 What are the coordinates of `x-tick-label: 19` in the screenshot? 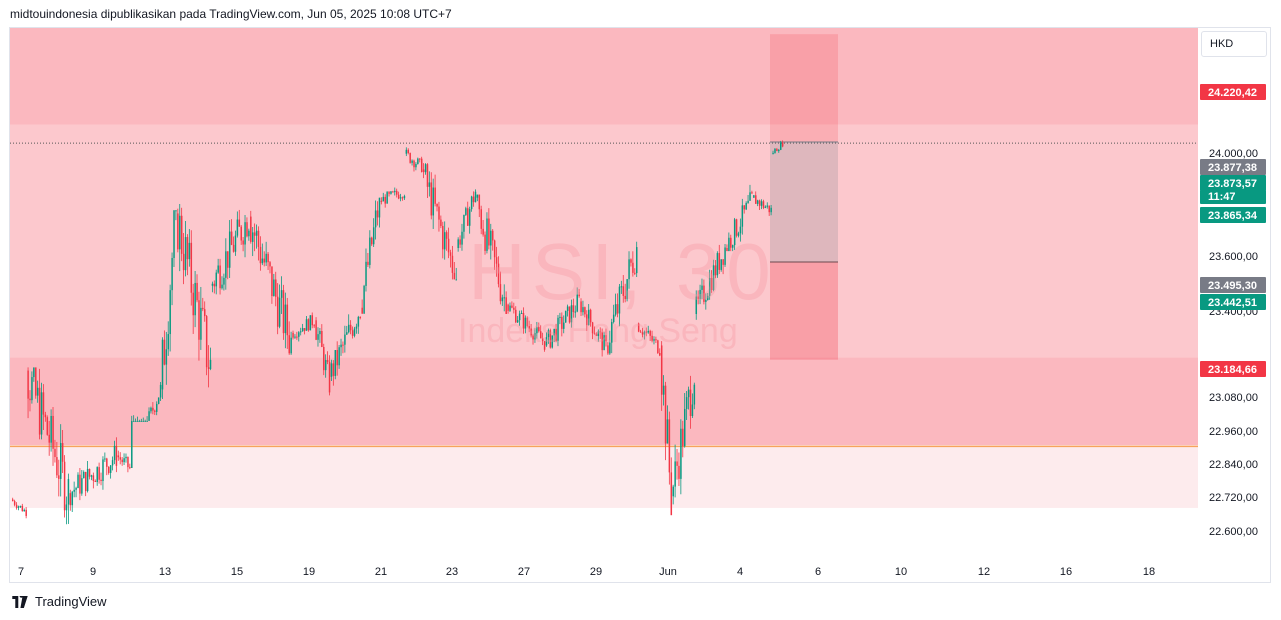 It's located at (309, 572).